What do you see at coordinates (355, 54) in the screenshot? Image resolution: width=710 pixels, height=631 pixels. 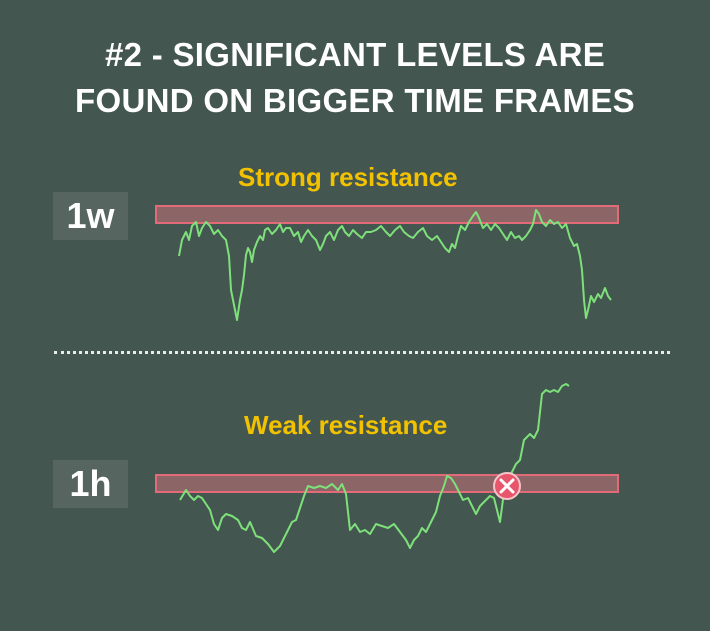 I see `title-line-1: #2 - SIGNIFICANT LEVELS ARE` at bounding box center [355, 54].